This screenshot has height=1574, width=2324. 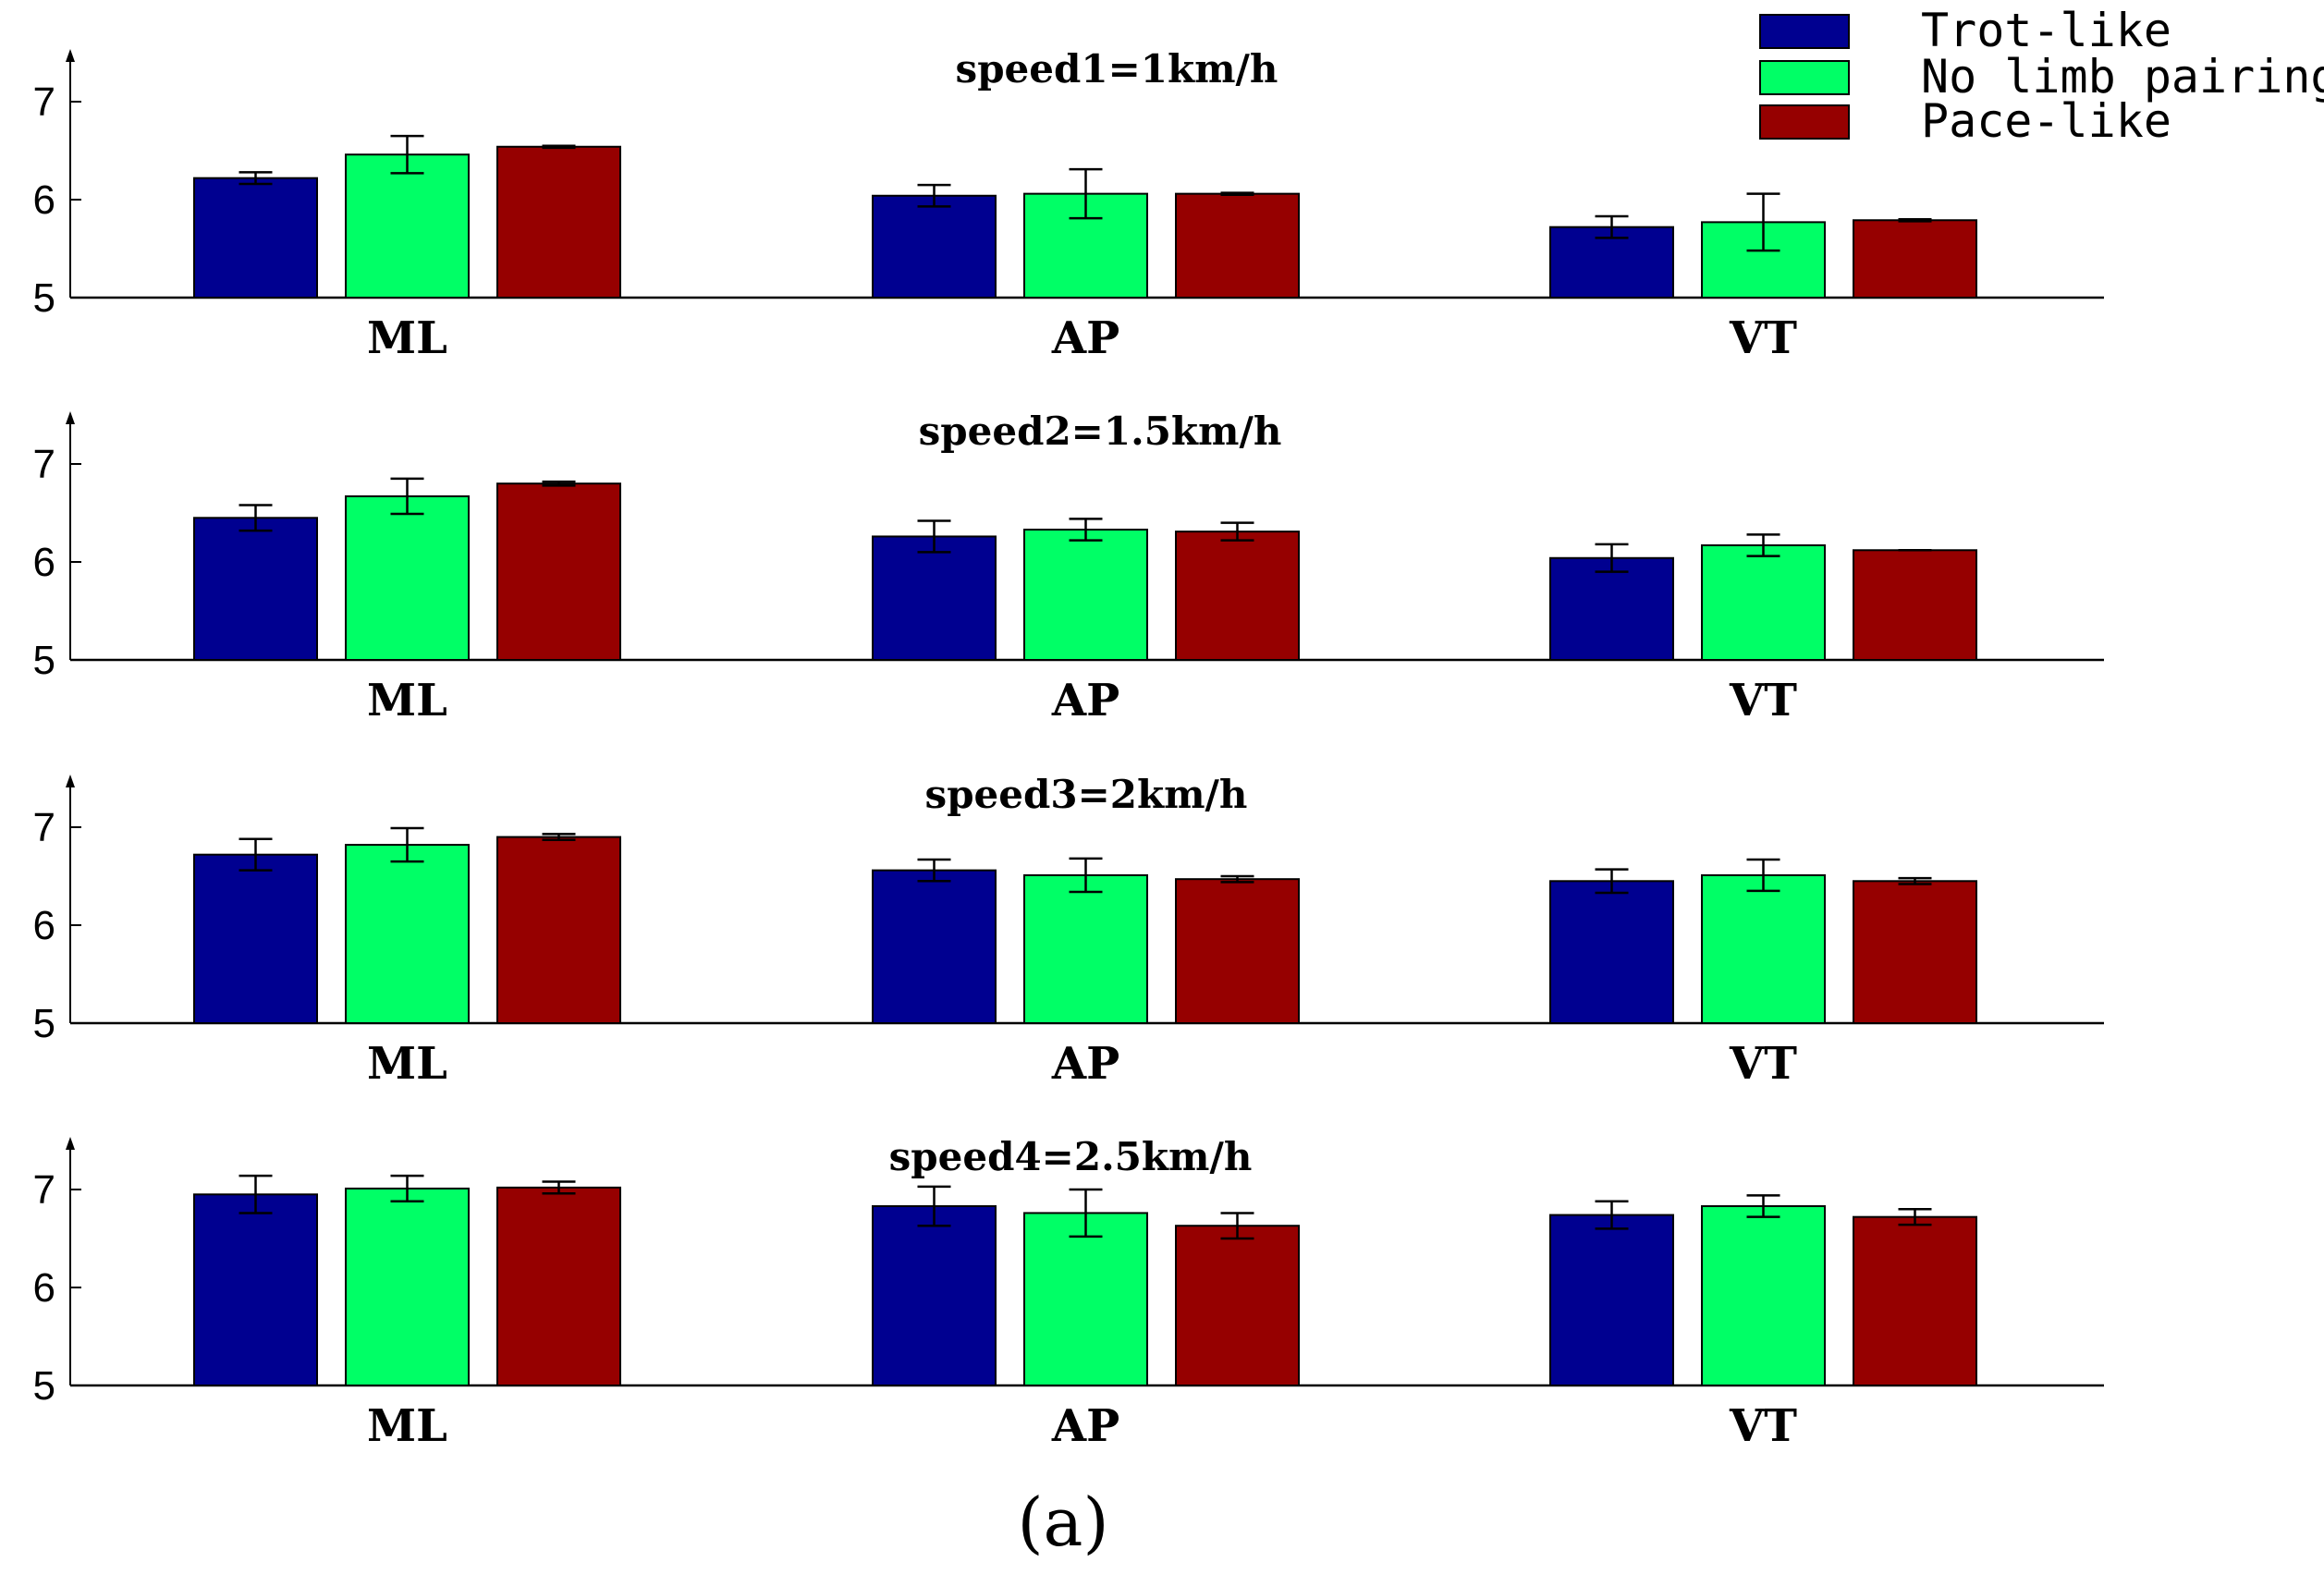 What do you see at coordinates (1100, 431) in the screenshot?
I see `chart-title: speed2=1.5km/h` at bounding box center [1100, 431].